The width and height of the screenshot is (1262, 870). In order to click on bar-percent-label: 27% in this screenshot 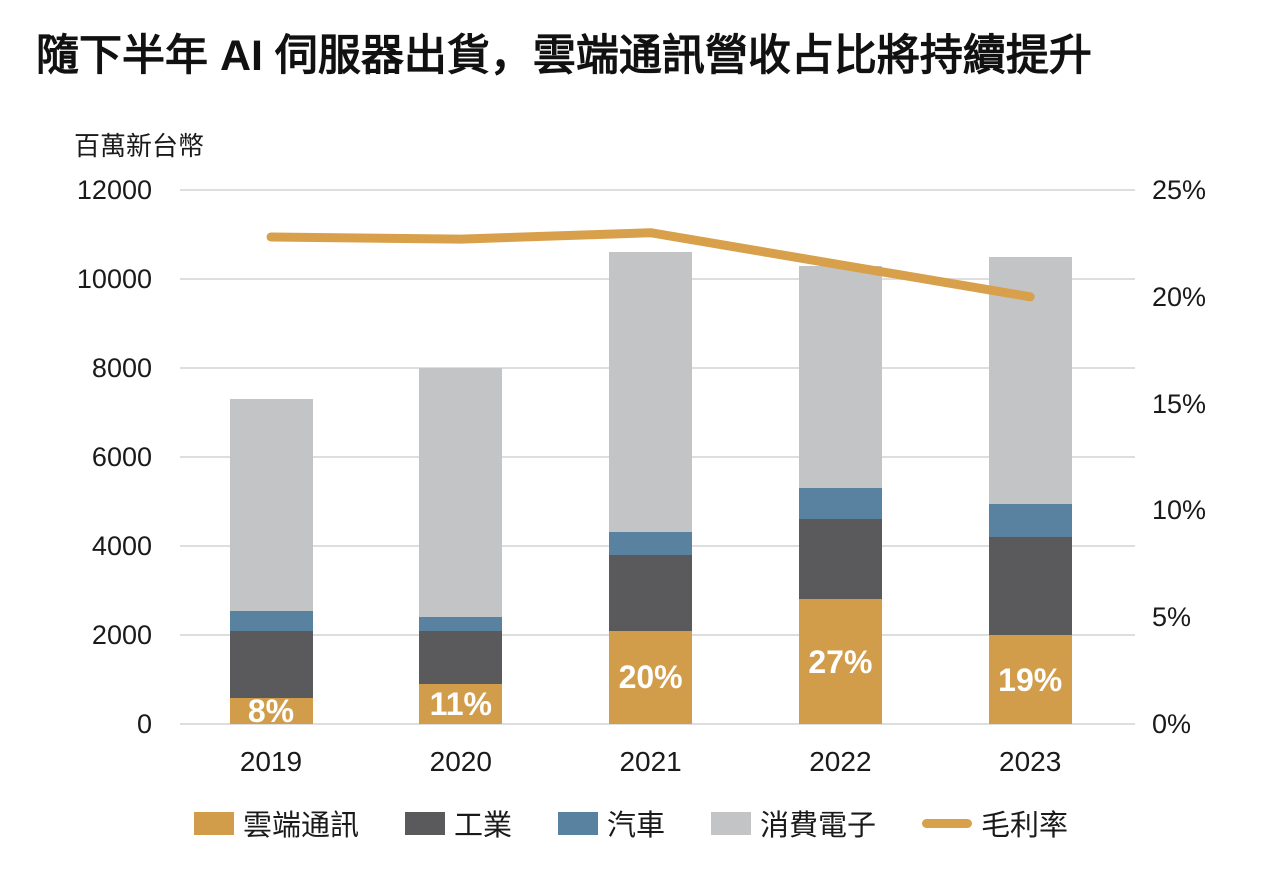, I will do `click(840, 661)`.